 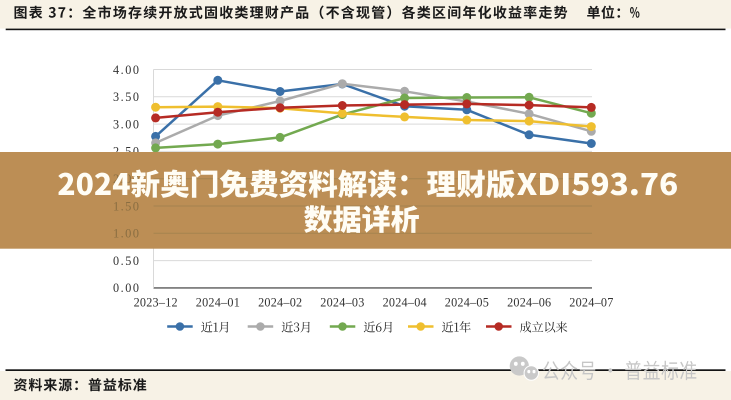 What do you see at coordinates (126, 288) in the screenshot?
I see `svg-text: 0.00` at bounding box center [126, 288].